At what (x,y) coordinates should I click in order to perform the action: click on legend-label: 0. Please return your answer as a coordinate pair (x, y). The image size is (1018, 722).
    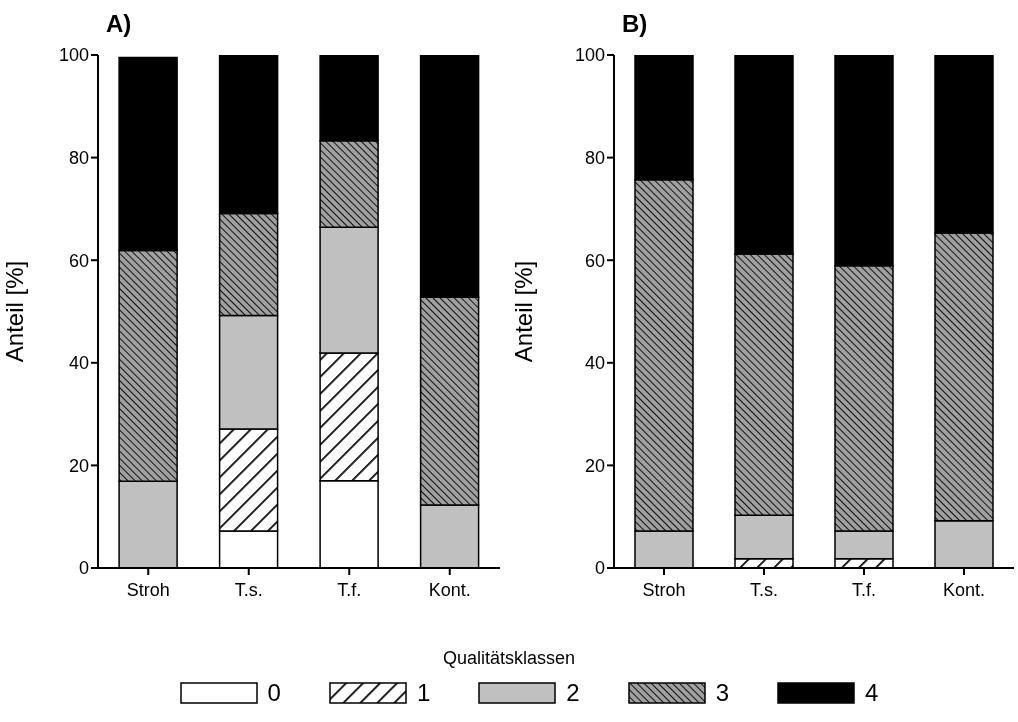
    Looking at the image, I should click on (274, 693).